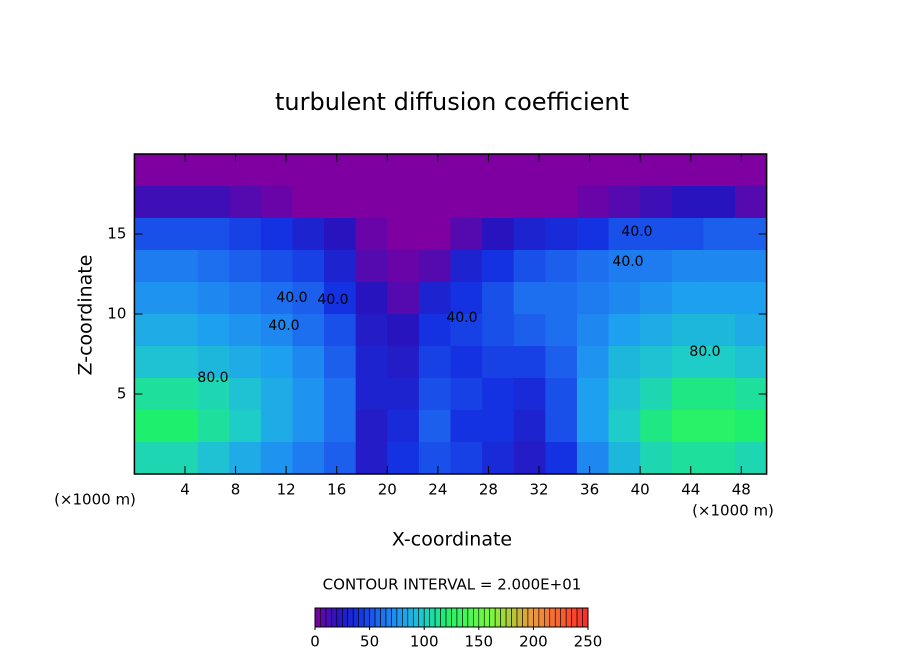 This screenshot has width=904, height=654. I want to click on colorbar-tick-label: 250, so click(588, 642).